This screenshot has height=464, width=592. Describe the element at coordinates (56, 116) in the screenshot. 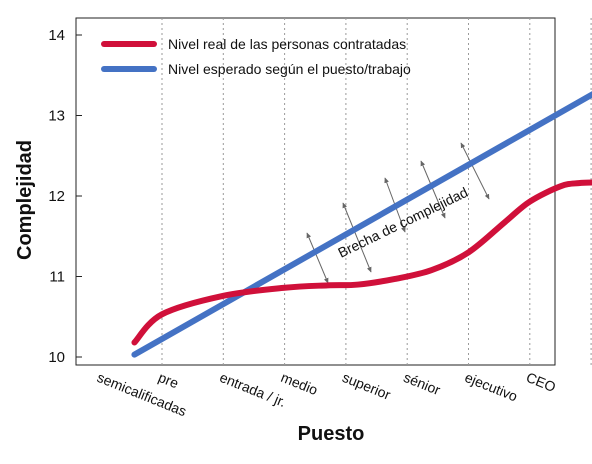

I see `y-tick-label: 13` at that location.